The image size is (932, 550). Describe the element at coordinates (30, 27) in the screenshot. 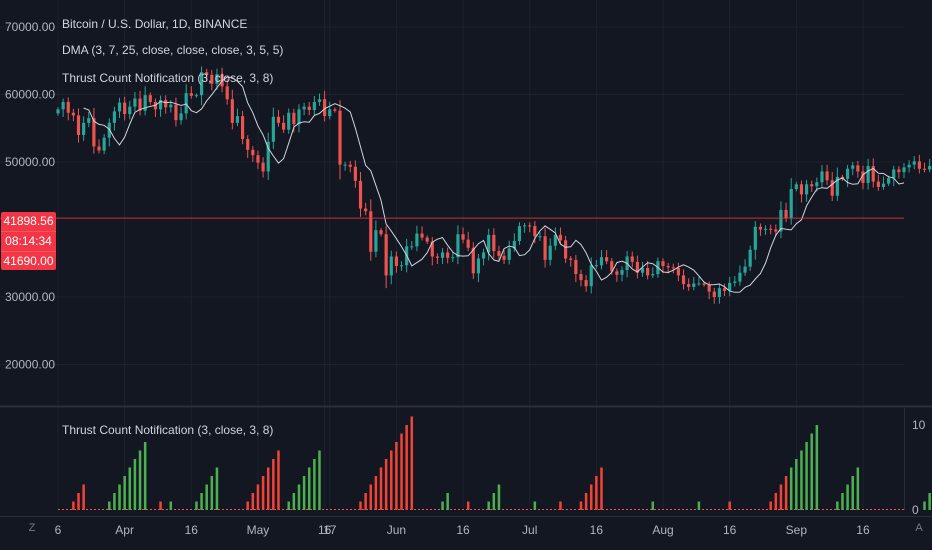

I see `y-tick-label: 70000.00` at that location.